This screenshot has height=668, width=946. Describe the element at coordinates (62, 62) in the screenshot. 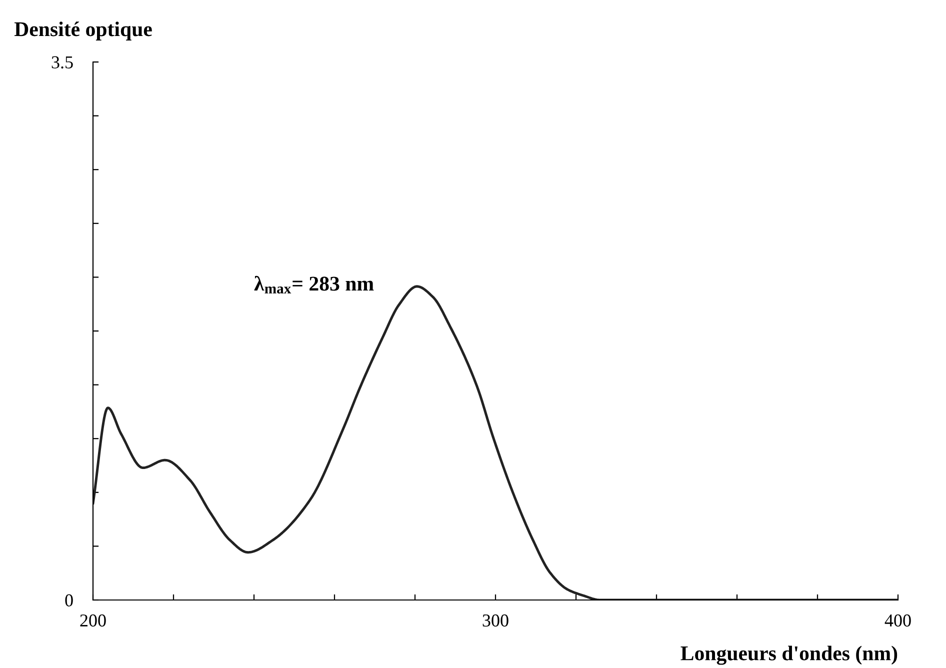

I see `y-tick-label: 3.5` at that location.